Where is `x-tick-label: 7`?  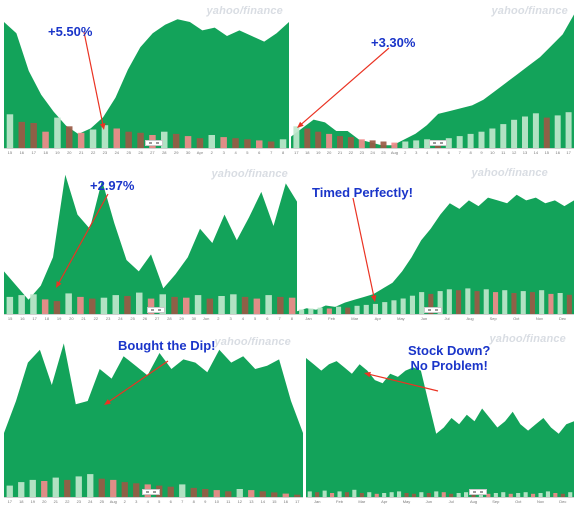 x-tick-label: 7 is located at coordinates (182, 501).